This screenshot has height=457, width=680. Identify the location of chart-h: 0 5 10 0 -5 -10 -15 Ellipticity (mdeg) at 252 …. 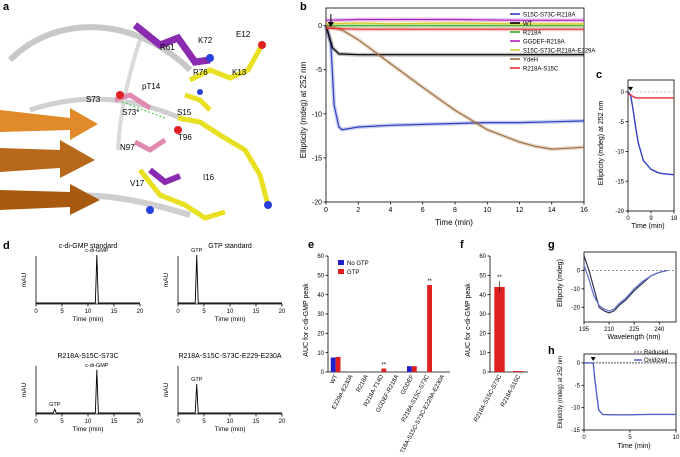
(619, 400).